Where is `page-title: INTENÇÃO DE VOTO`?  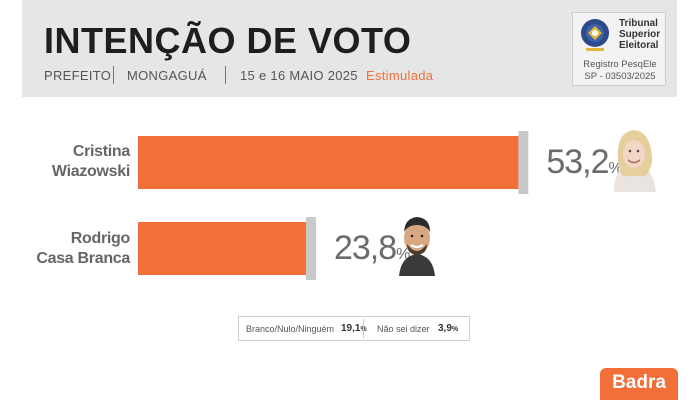 page-title: INTENÇÃO DE VOTO is located at coordinates (228, 40).